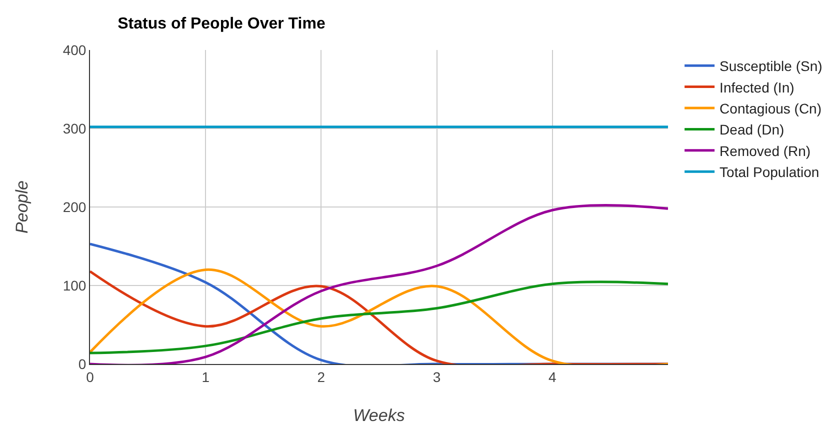  Describe the element at coordinates (206, 376) in the screenshot. I see `x-tick-label: 1` at that location.